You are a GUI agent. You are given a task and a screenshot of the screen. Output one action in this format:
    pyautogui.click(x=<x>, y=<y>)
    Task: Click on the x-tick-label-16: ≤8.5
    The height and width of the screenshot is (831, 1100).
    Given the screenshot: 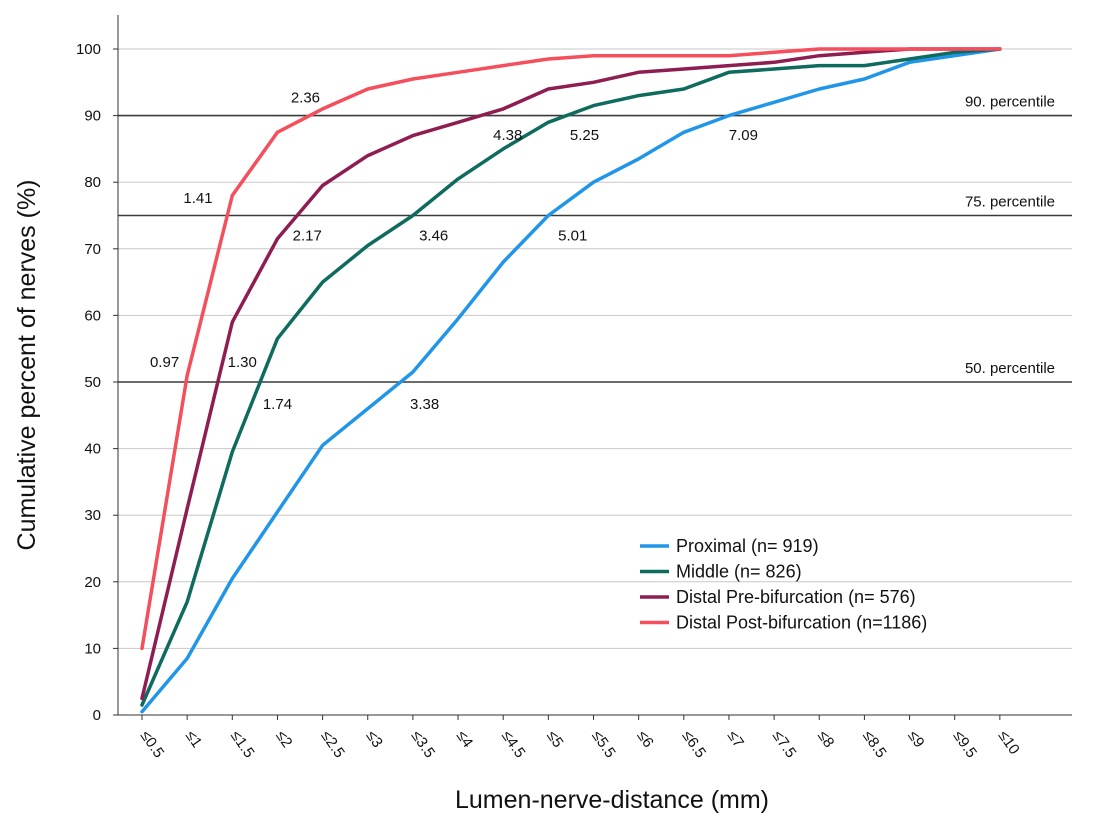 What is the action you would take?
    pyautogui.click(x=874, y=745)
    